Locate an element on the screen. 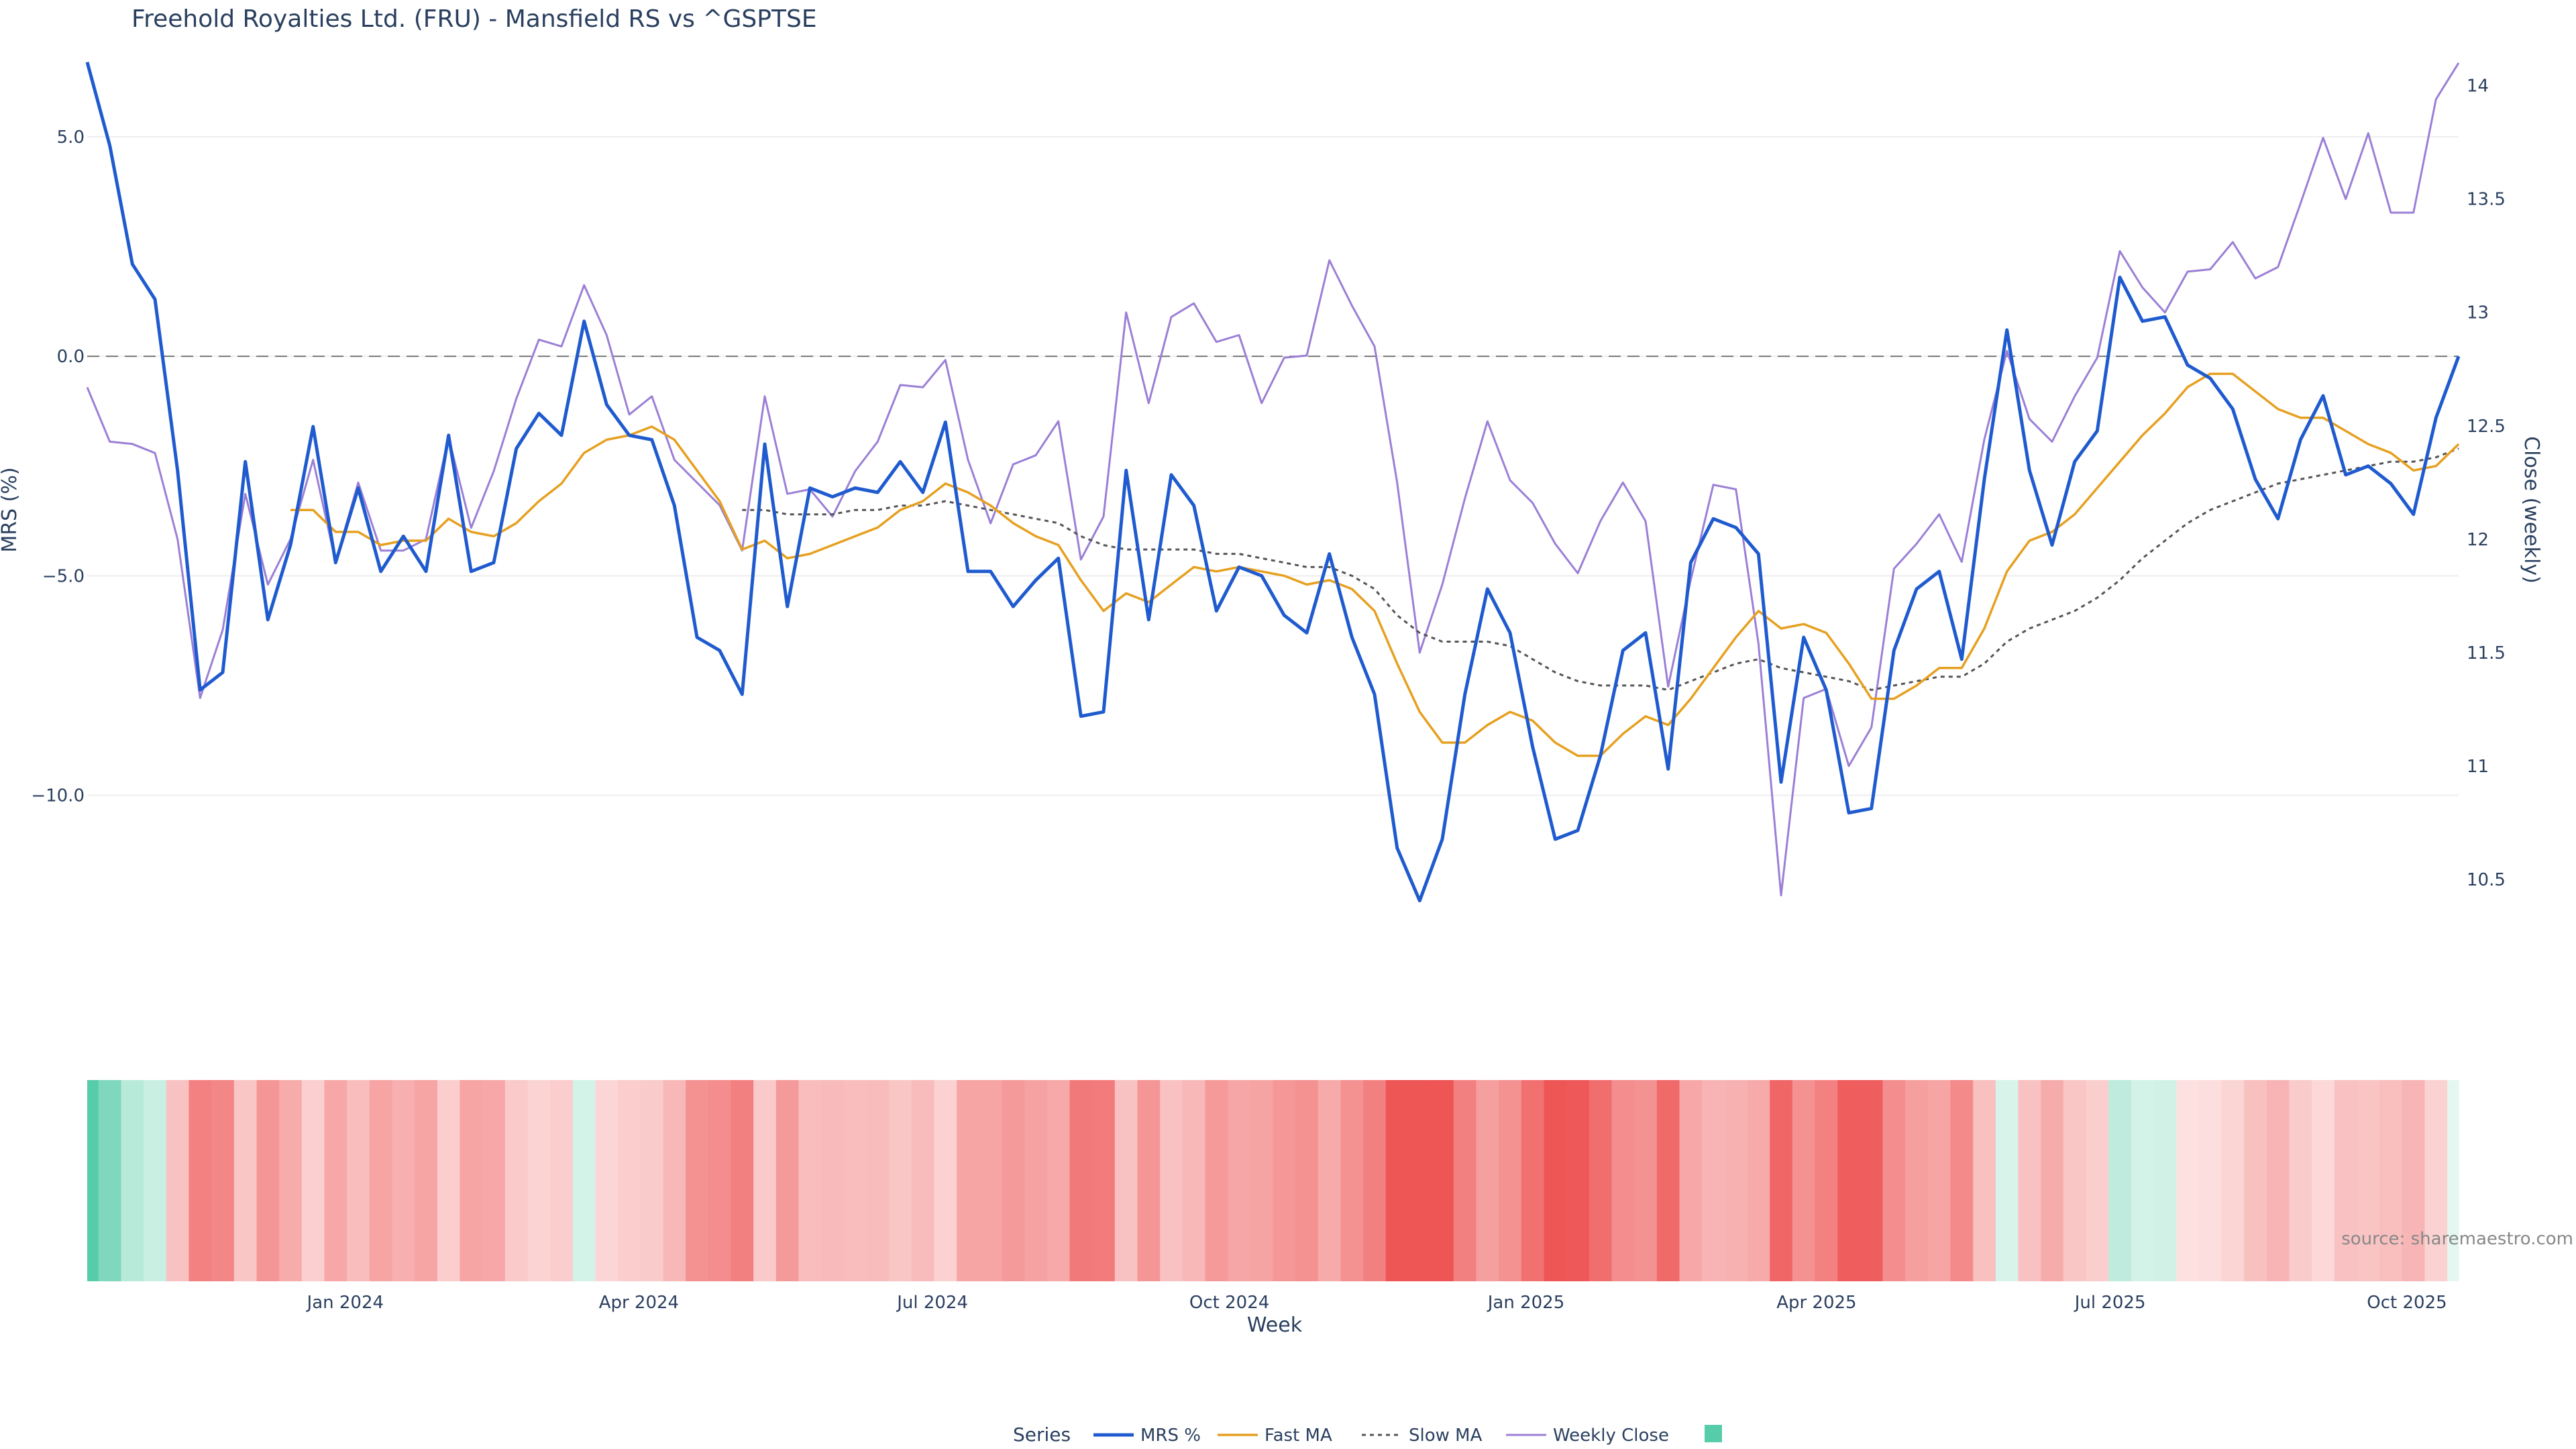  x-axis-title: Week is located at coordinates (1275, 1325).